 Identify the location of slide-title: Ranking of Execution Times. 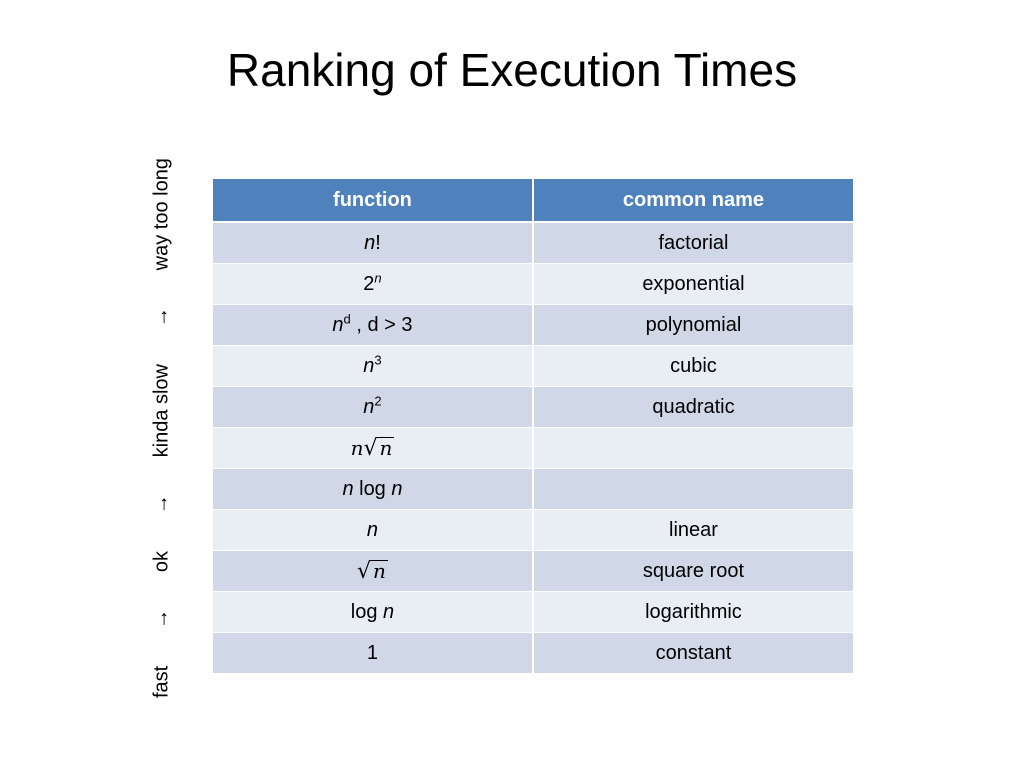
(512, 70).